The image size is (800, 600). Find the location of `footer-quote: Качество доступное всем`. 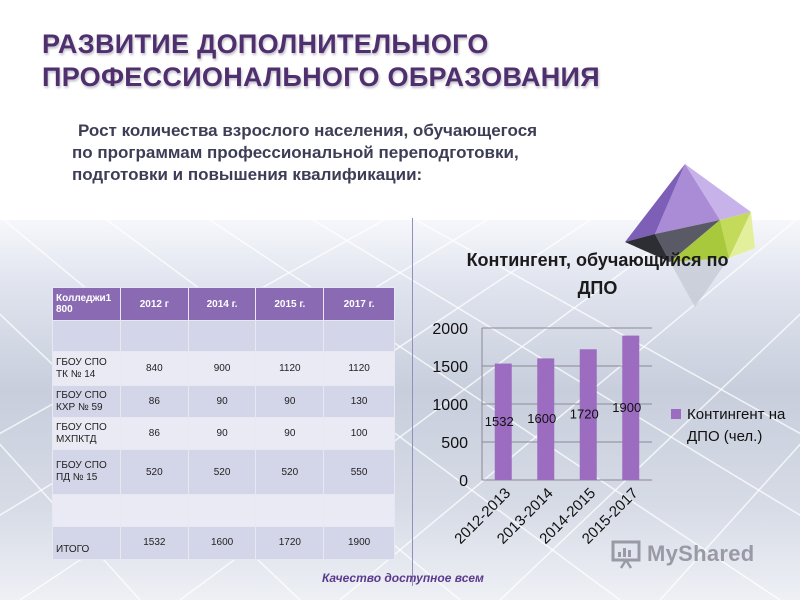

footer-quote: Качество доступное всем is located at coordinates (403, 578).